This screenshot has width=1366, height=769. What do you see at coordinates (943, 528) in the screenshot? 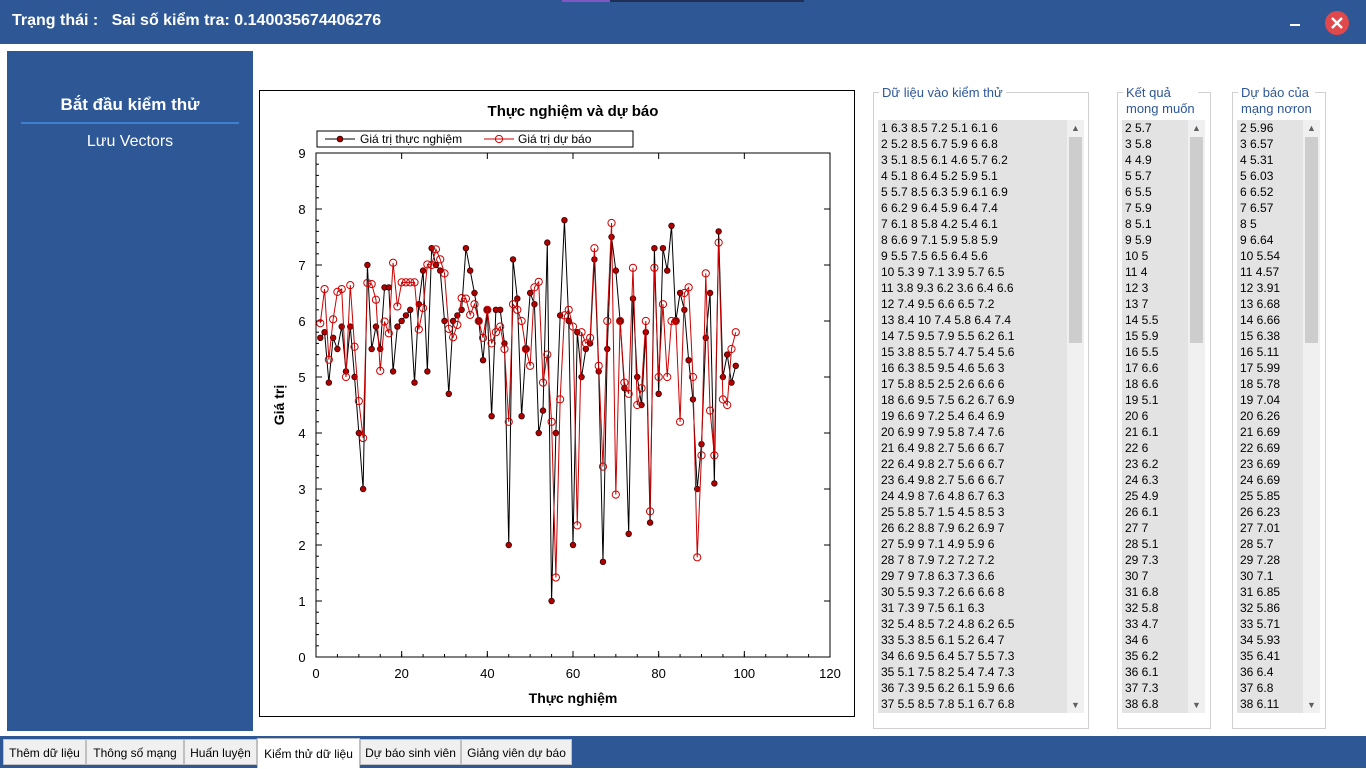
I see `list-item: 26 6.2 8.8 7.9 6.2 6.9 7` at bounding box center [943, 528].